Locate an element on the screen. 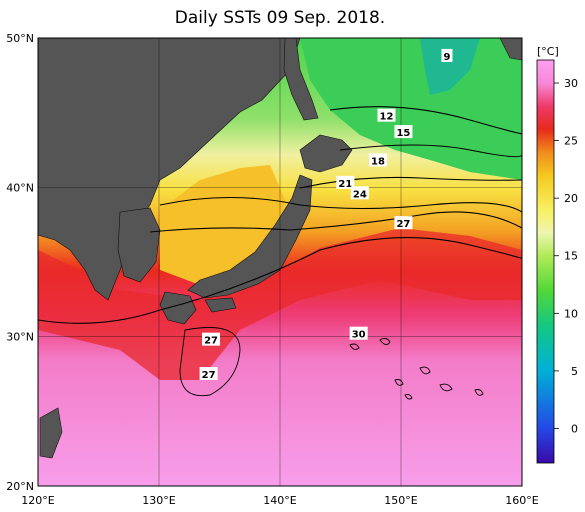 This screenshot has height=512, width=585. longitude-tick-label: 160°E is located at coordinates (521, 500).